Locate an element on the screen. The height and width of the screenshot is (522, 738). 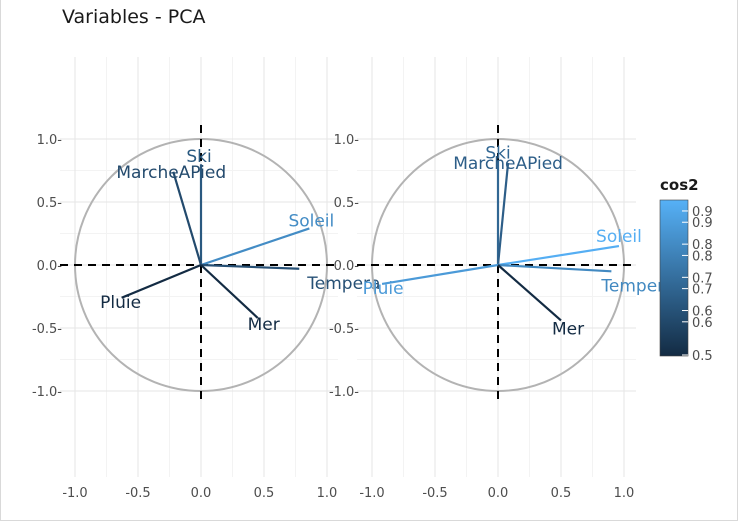
legend-colorbar is located at coordinates (674, 278).